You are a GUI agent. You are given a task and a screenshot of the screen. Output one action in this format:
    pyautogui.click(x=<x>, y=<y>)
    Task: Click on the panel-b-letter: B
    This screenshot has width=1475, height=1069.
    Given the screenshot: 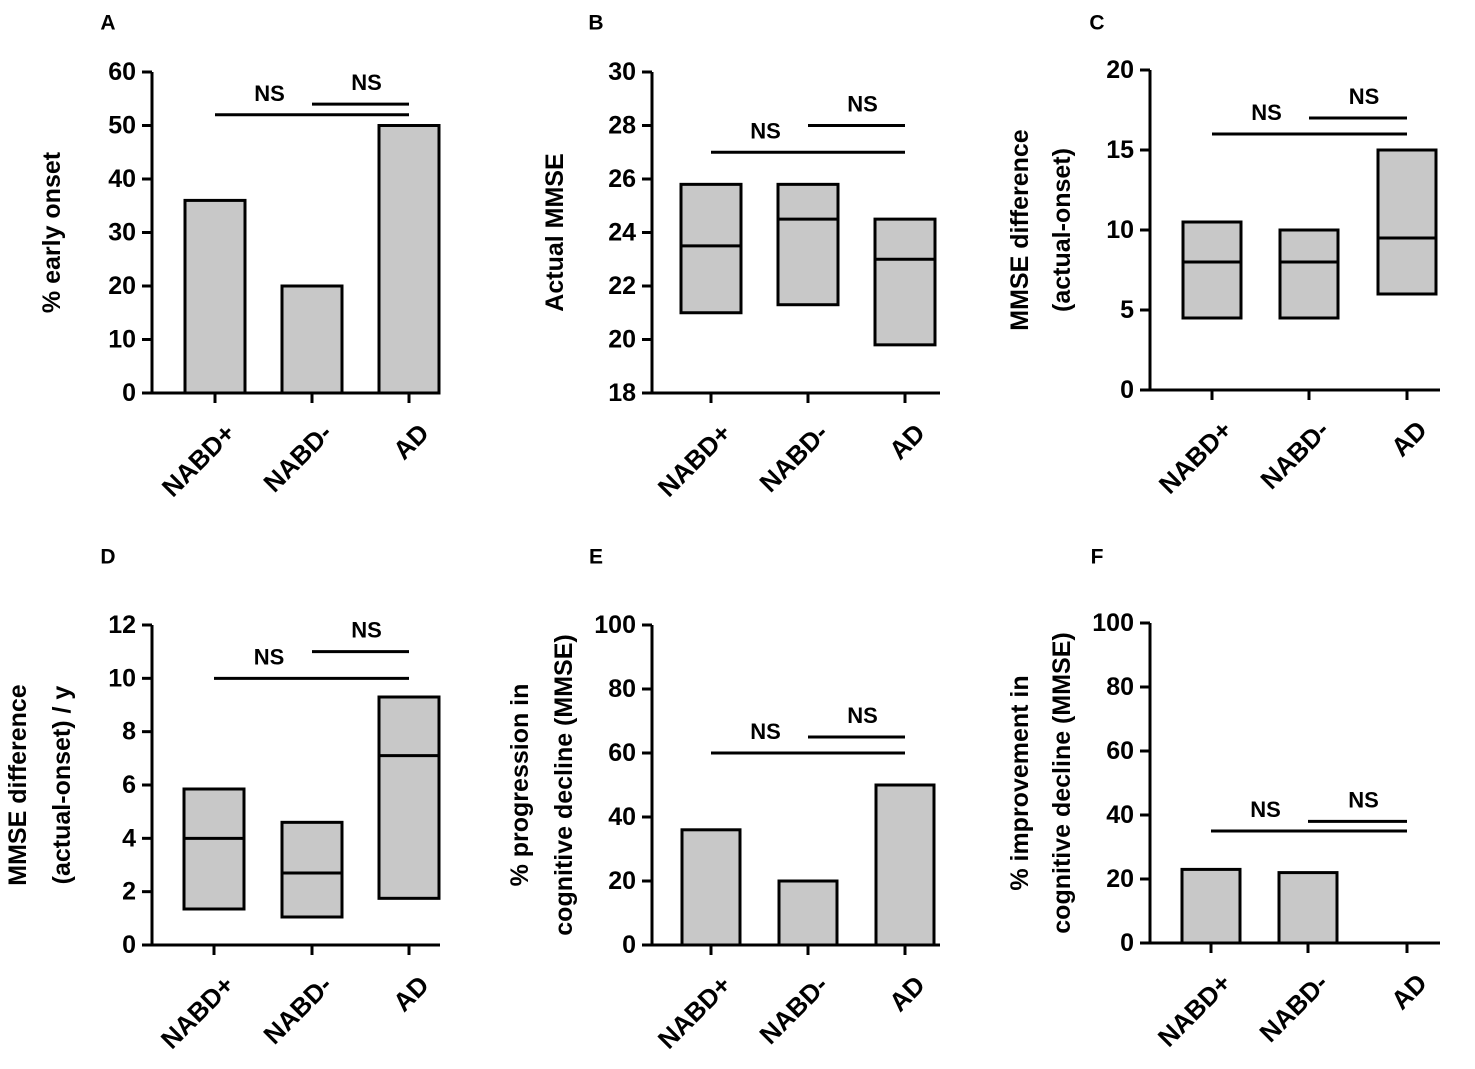 What is the action you would take?
    pyautogui.click(x=595, y=23)
    